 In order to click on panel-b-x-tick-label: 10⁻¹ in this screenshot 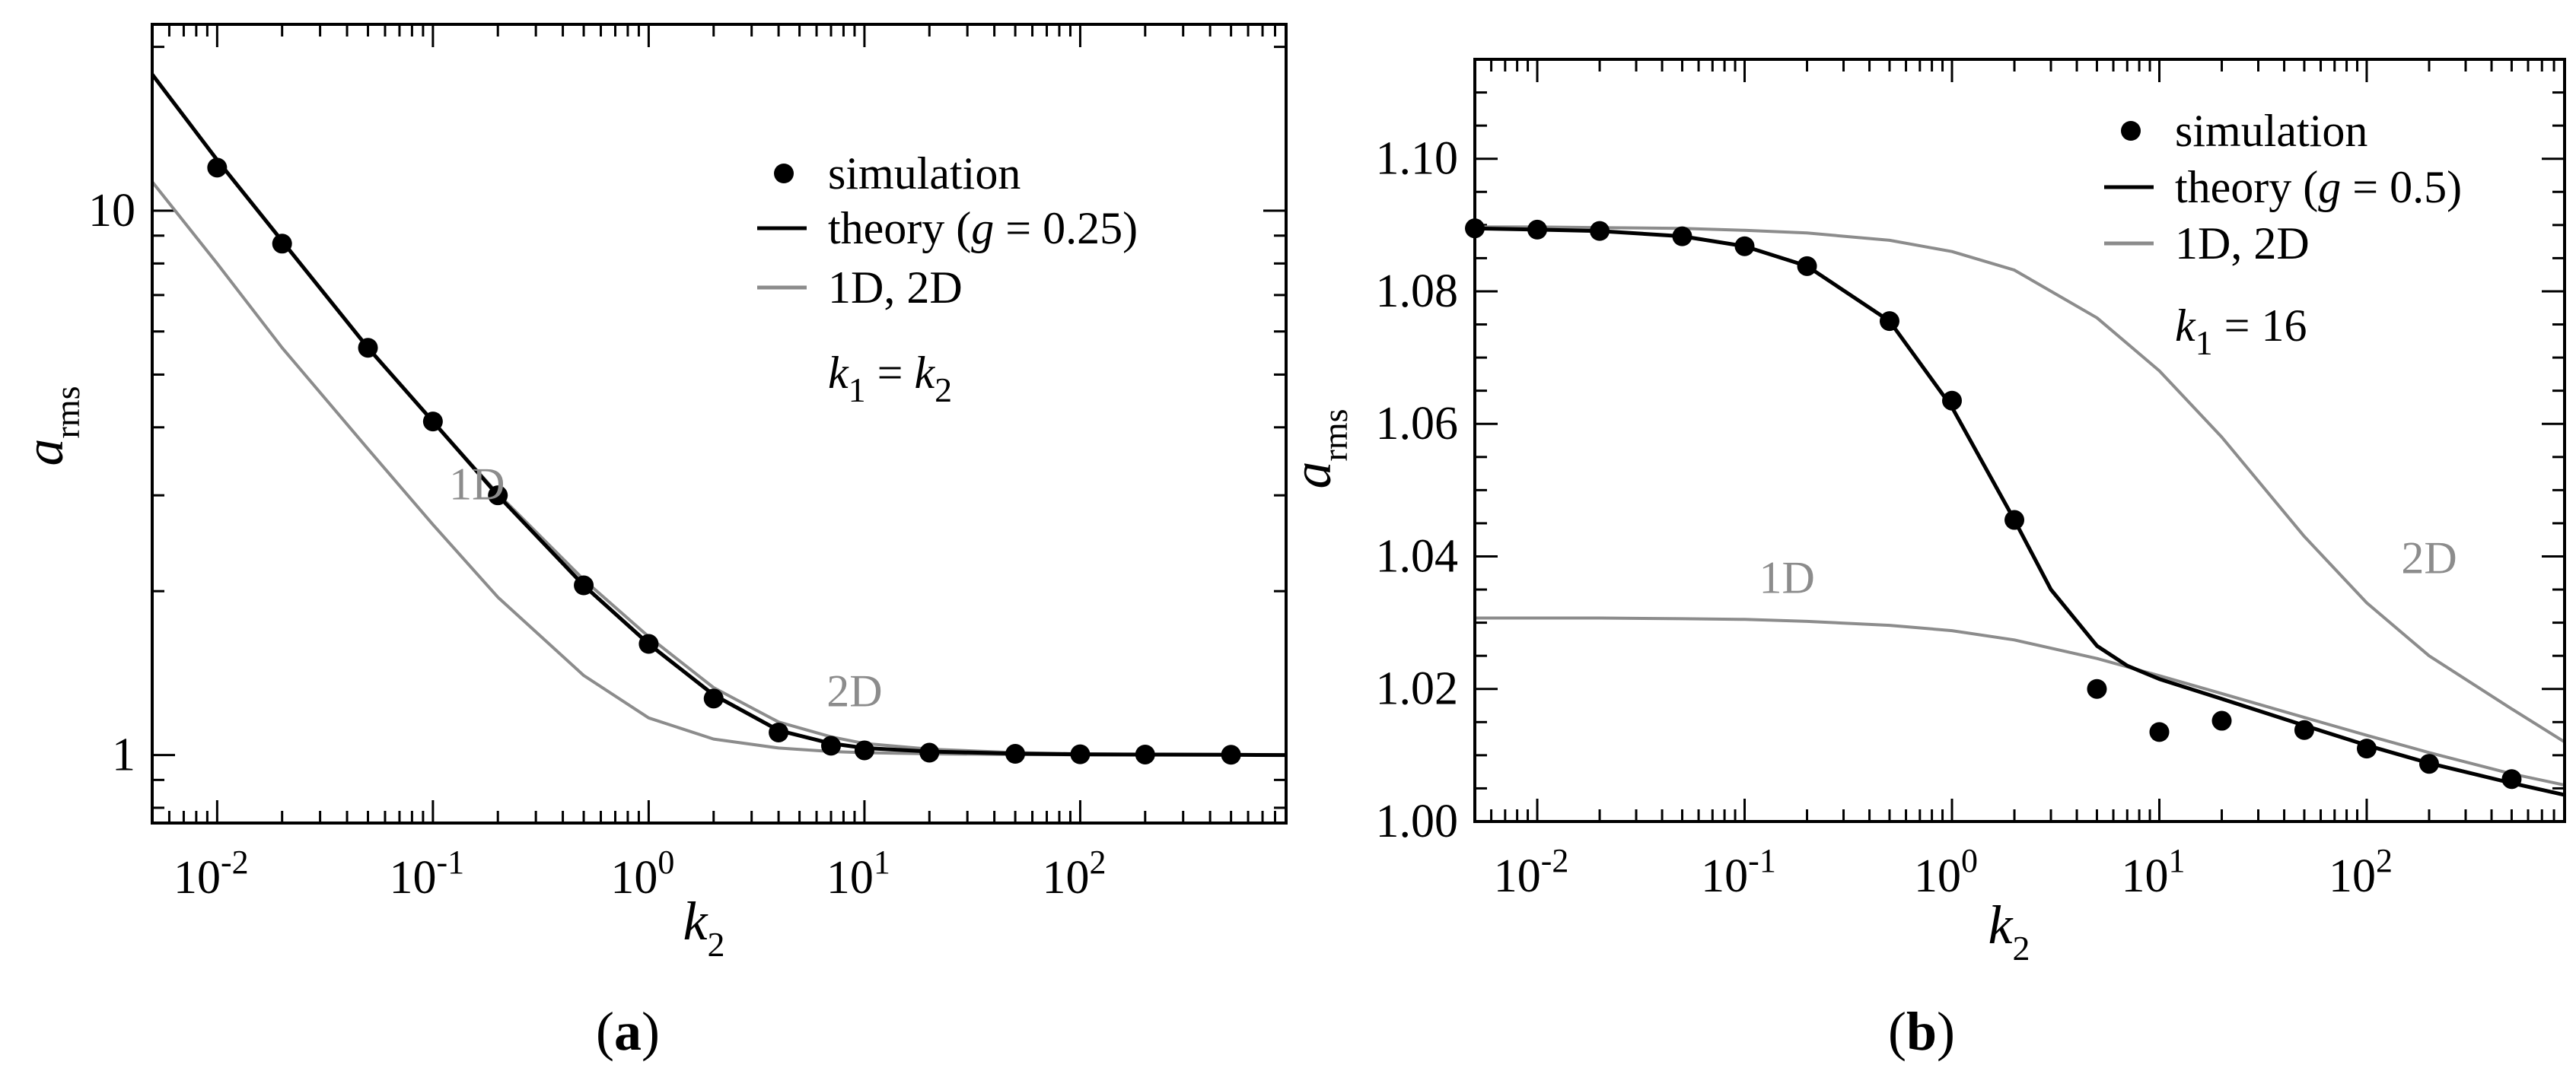, I will do `click(1738, 872)`.